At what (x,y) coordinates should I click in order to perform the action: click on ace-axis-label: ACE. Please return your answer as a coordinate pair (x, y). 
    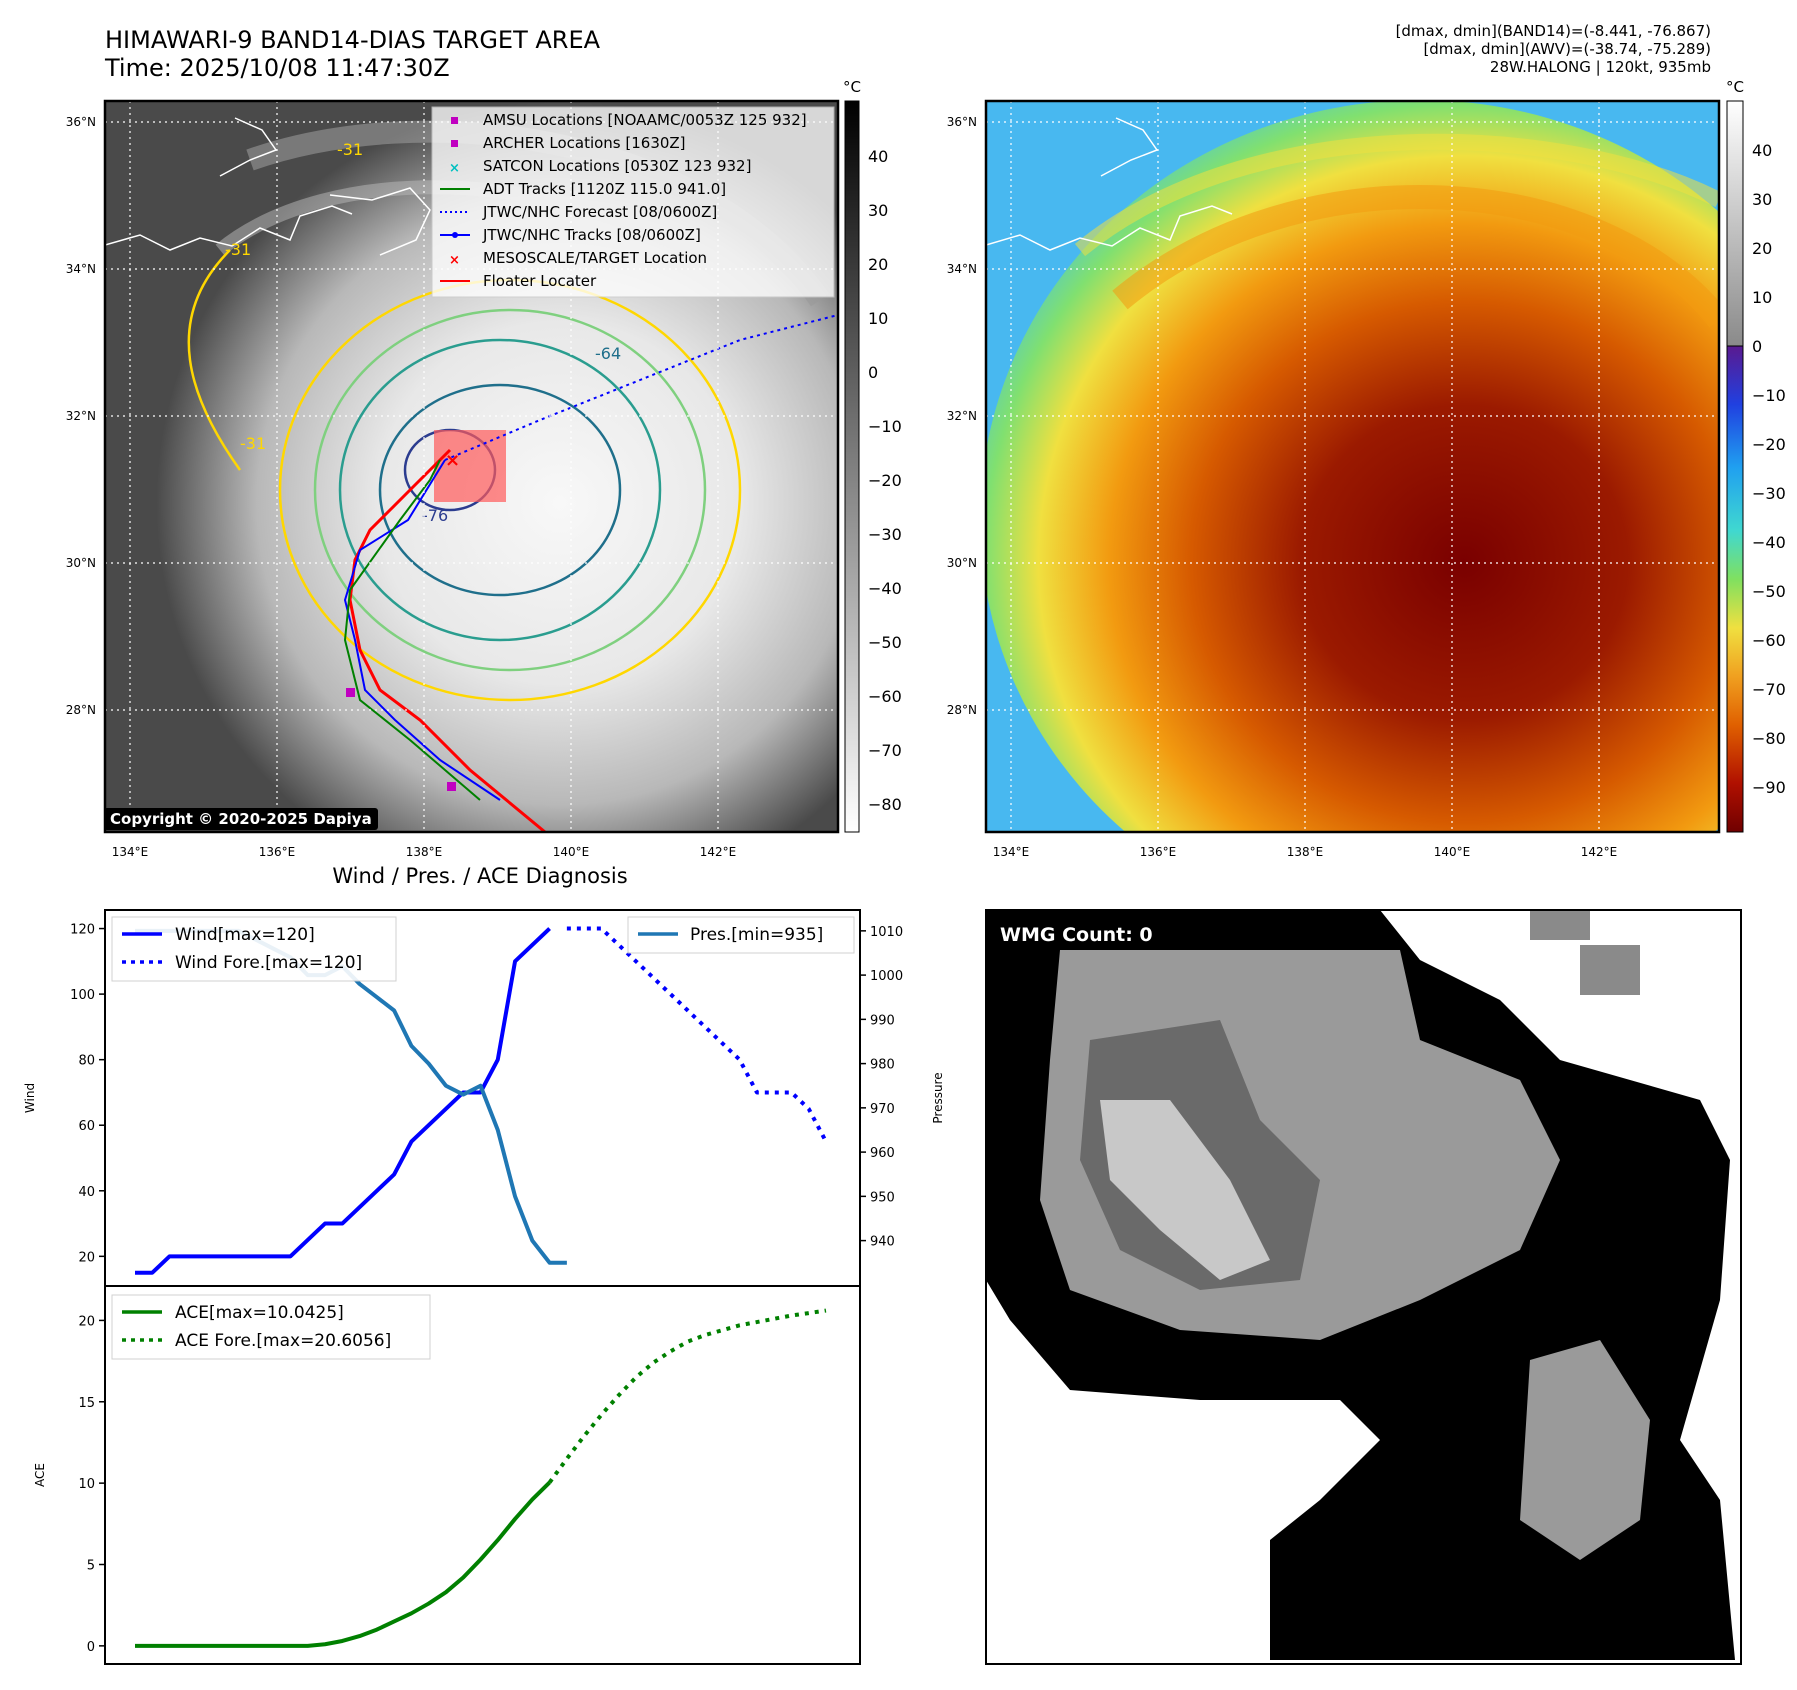
    Looking at the image, I should click on (40, 1475).